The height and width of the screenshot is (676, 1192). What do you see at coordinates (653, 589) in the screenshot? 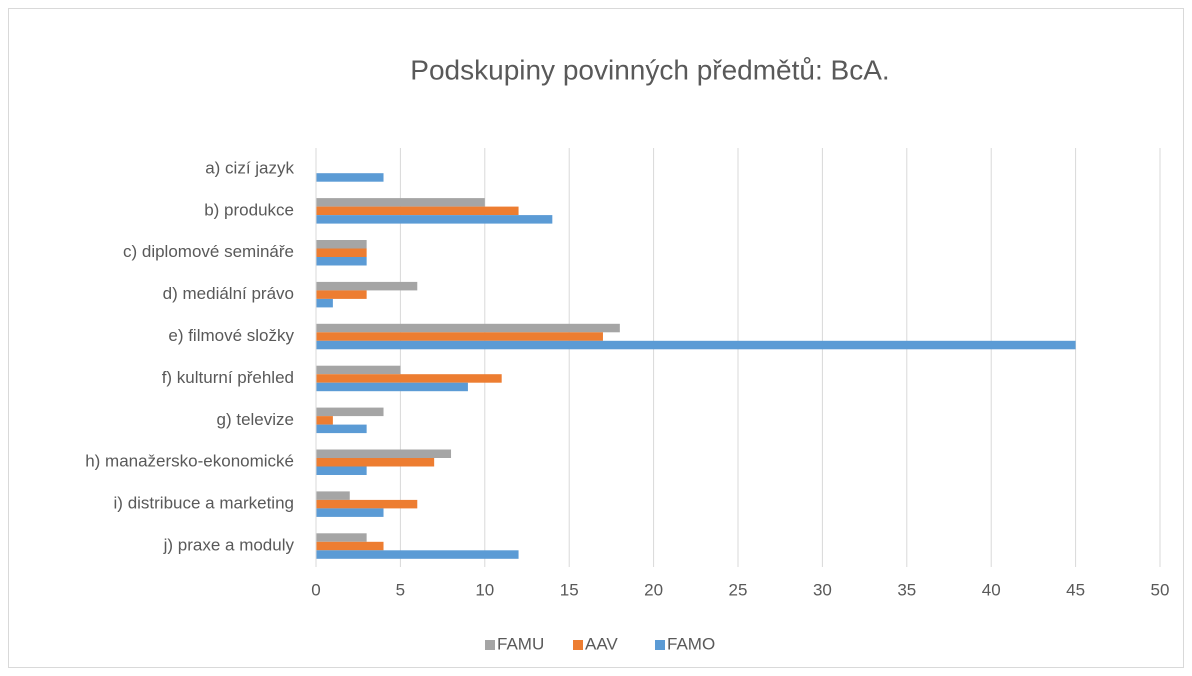
I see `x-tick-label: 20` at bounding box center [653, 589].